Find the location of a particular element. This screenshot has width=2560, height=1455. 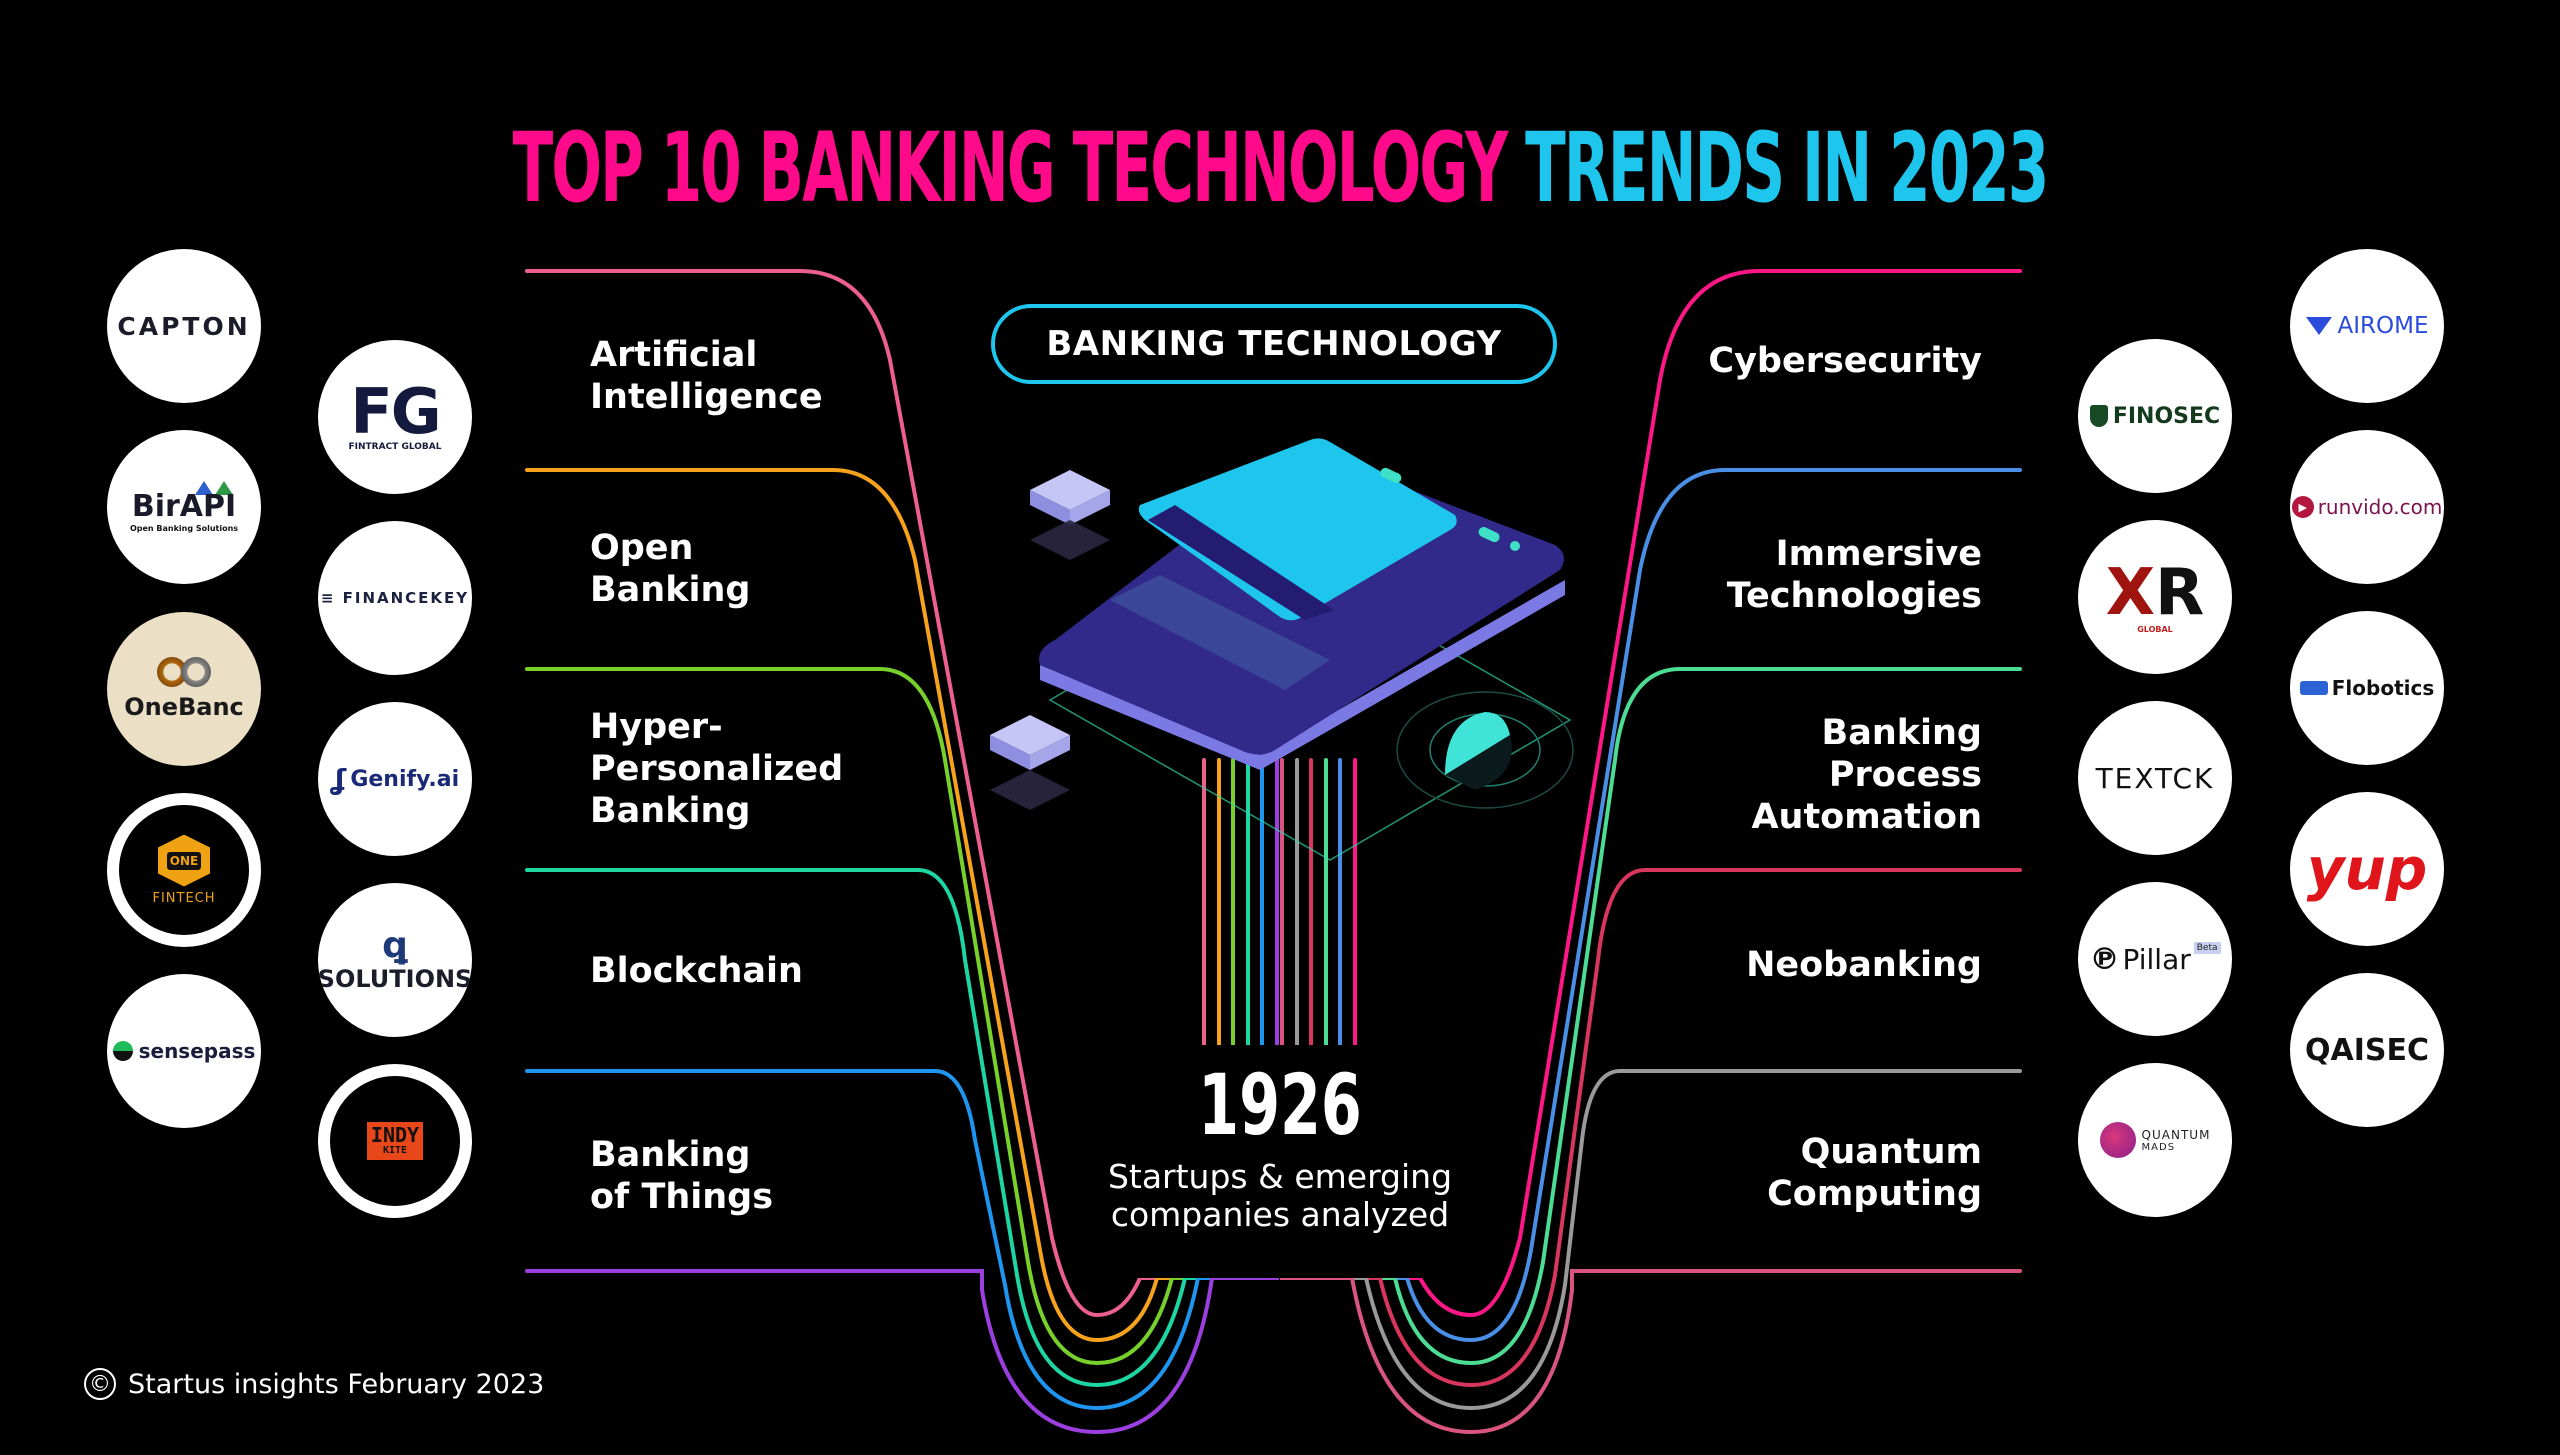

trend-text: Computing is located at coordinates (1874, 1194).